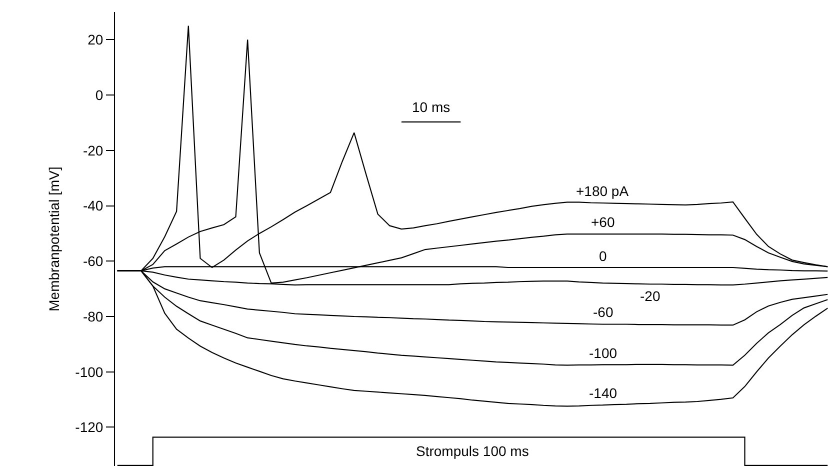 The image size is (830, 466). What do you see at coordinates (603, 222) in the screenshot?
I see `series-label: +60` at bounding box center [603, 222].